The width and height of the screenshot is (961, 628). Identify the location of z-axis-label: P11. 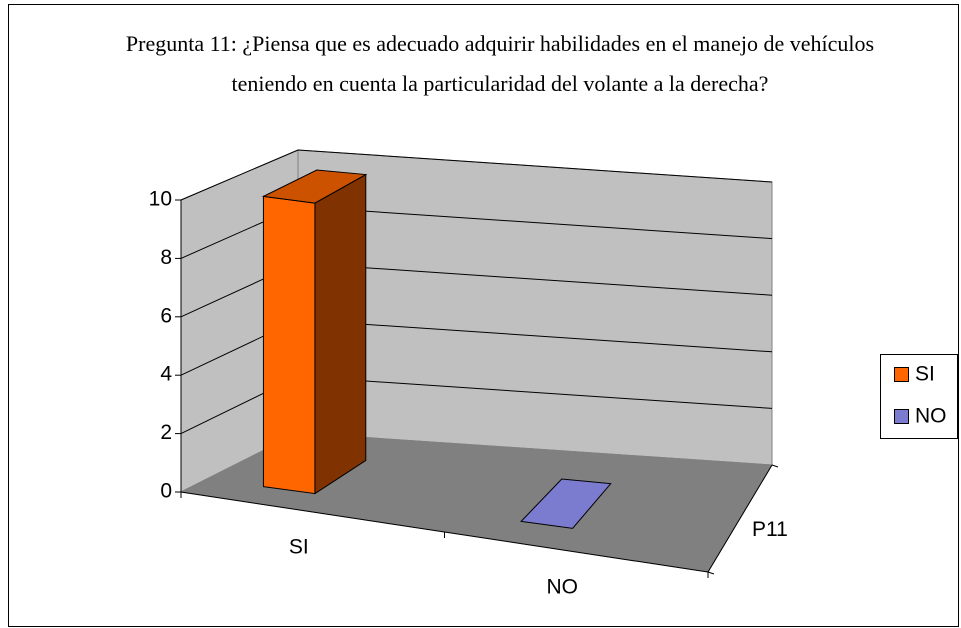
(770, 529).